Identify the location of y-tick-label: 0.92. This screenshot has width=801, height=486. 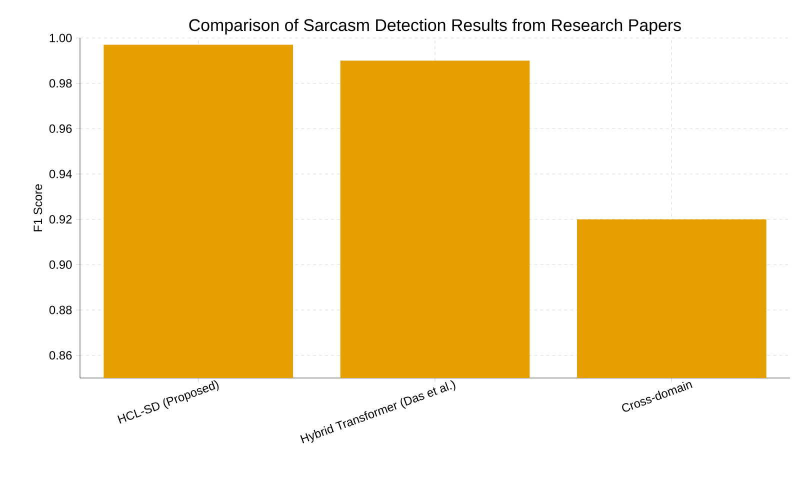
(60, 219).